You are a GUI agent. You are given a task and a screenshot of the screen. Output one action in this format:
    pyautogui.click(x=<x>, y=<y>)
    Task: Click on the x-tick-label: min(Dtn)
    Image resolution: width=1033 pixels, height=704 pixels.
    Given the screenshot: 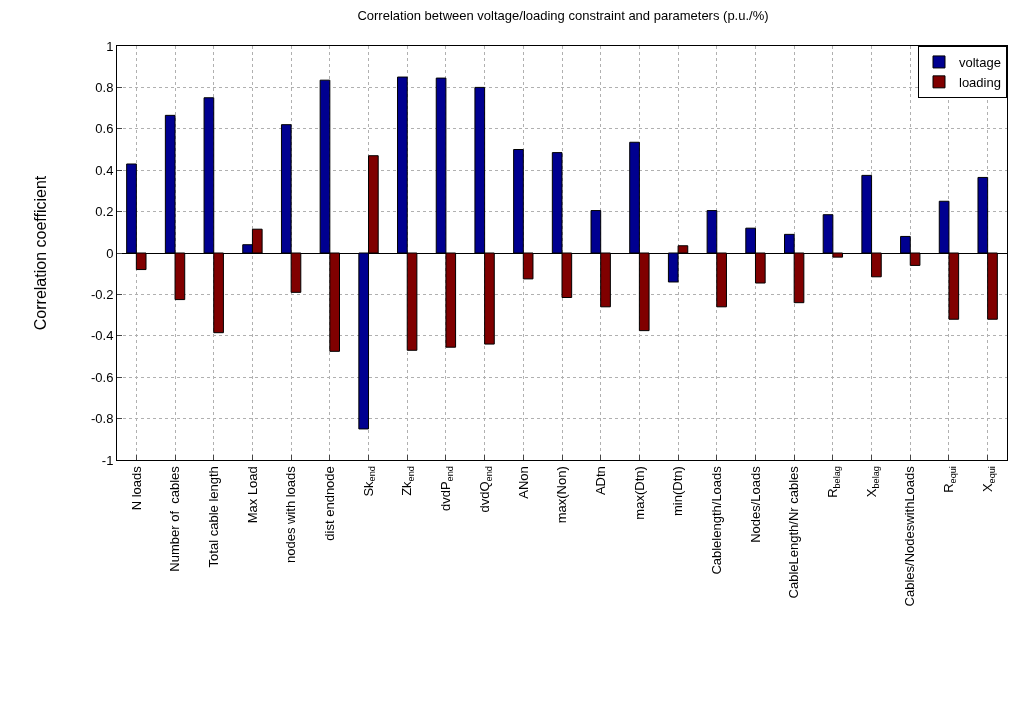 What is the action you would take?
    pyautogui.click(x=678, y=491)
    